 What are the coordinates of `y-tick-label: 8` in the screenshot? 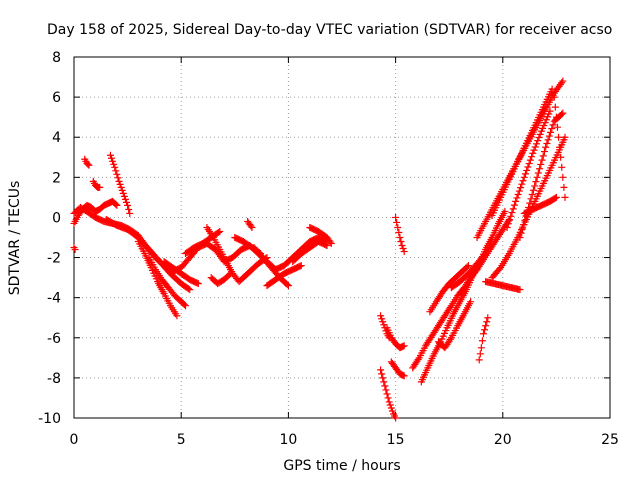 It's located at (56, 58).